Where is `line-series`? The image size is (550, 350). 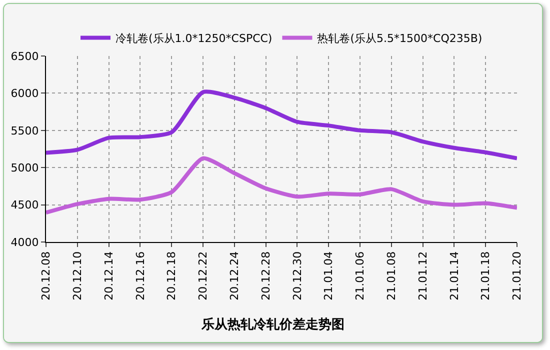 line-series is located at coordinates (281, 185).